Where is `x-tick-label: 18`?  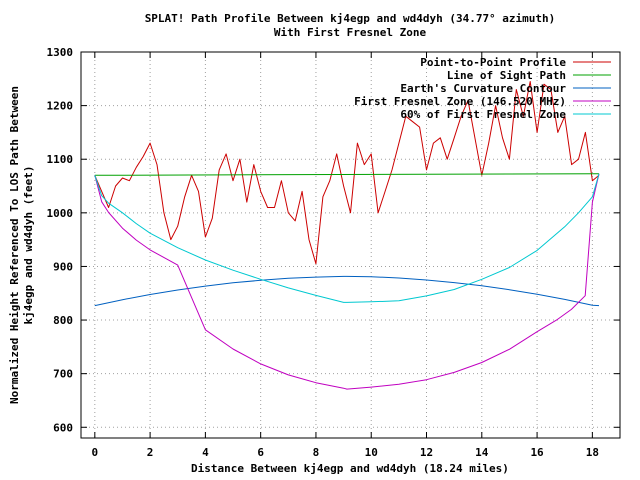
x-tick-label: 18 is located at coordinates (592, 452).